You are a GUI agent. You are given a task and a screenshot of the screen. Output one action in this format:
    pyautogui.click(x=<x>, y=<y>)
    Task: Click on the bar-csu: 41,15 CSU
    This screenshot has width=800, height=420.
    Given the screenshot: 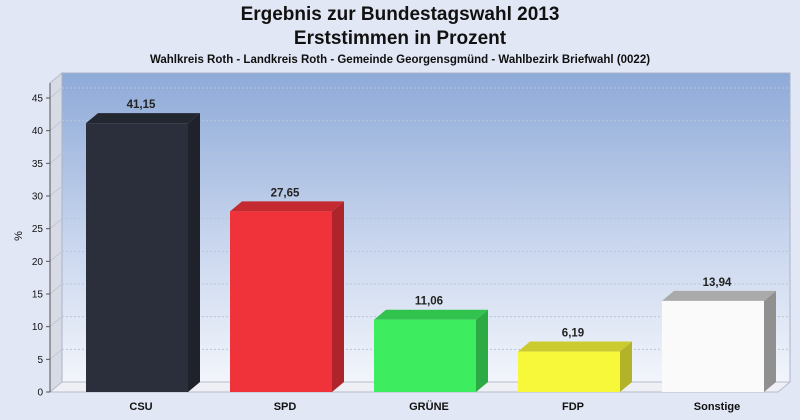 What is the action you would take?
    pyautogui.click(x=143, y=256)
    